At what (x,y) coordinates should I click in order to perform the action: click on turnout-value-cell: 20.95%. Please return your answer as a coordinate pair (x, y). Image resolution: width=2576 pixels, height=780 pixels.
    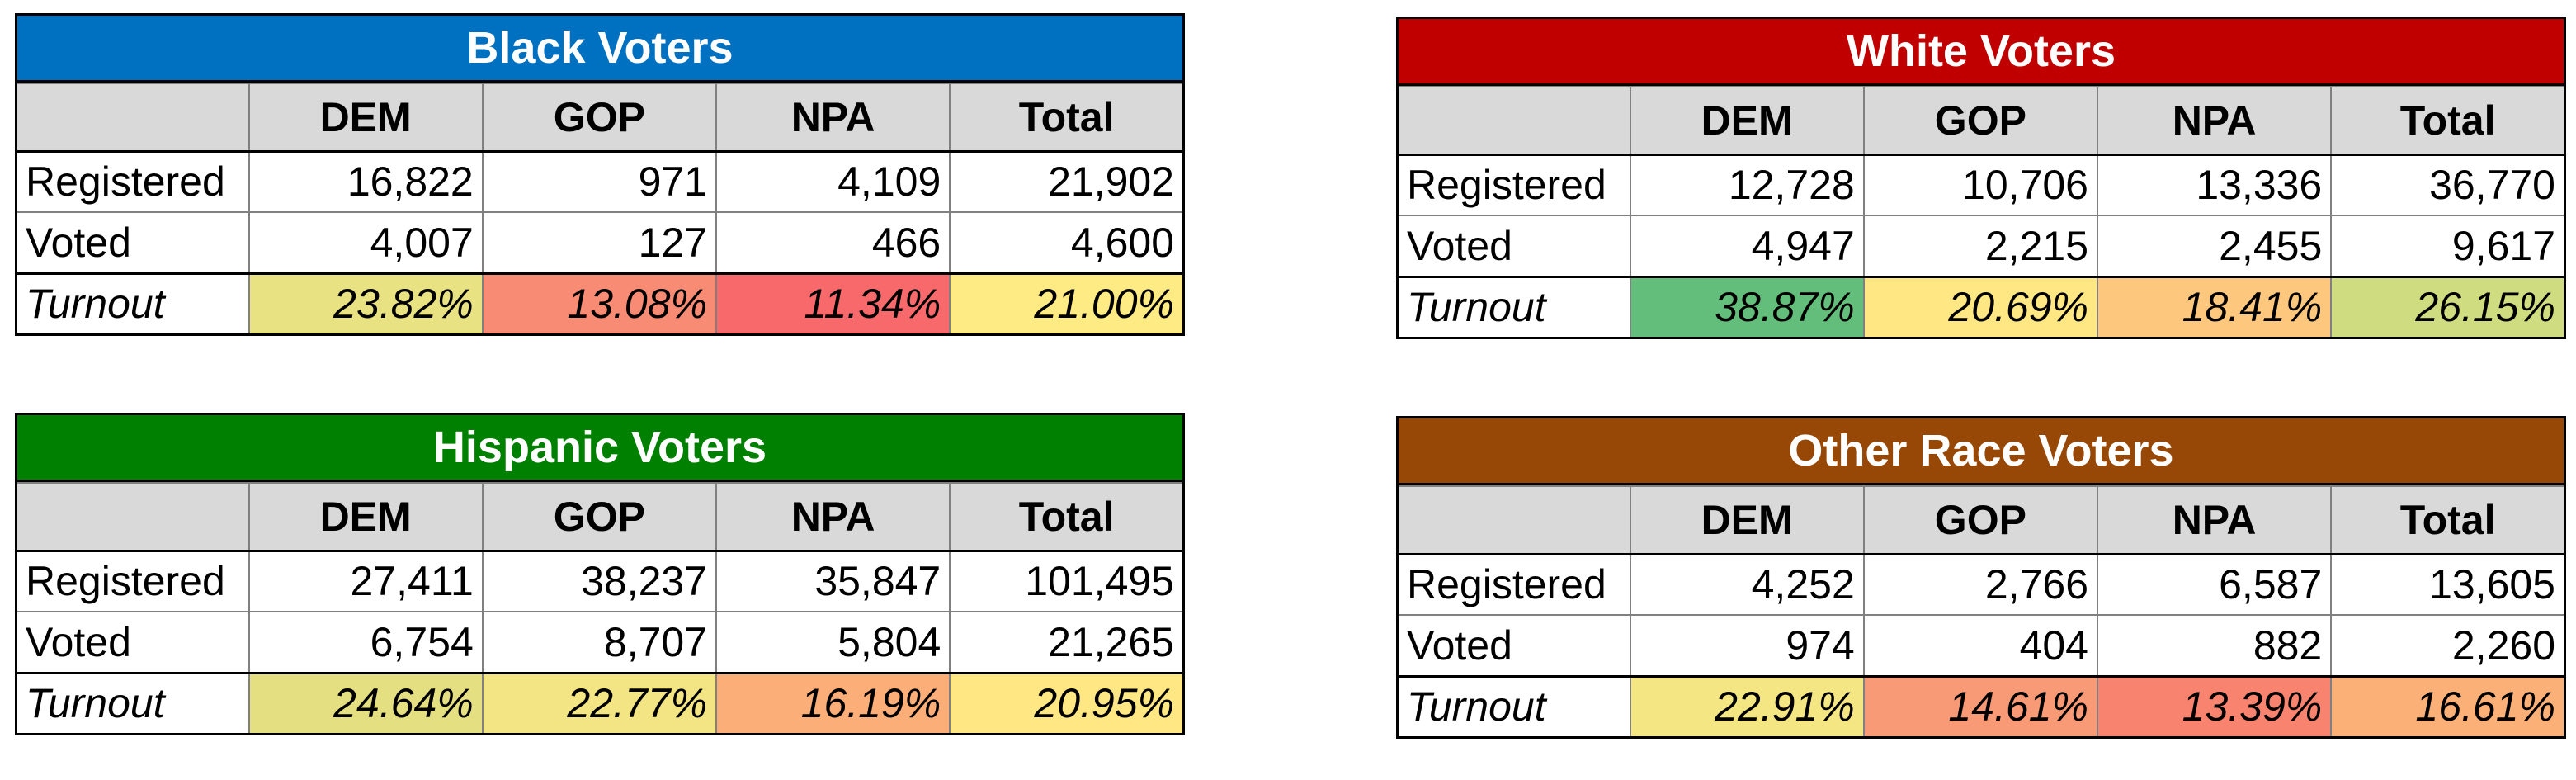
    Looking at the image, I should click on (1067, 703).